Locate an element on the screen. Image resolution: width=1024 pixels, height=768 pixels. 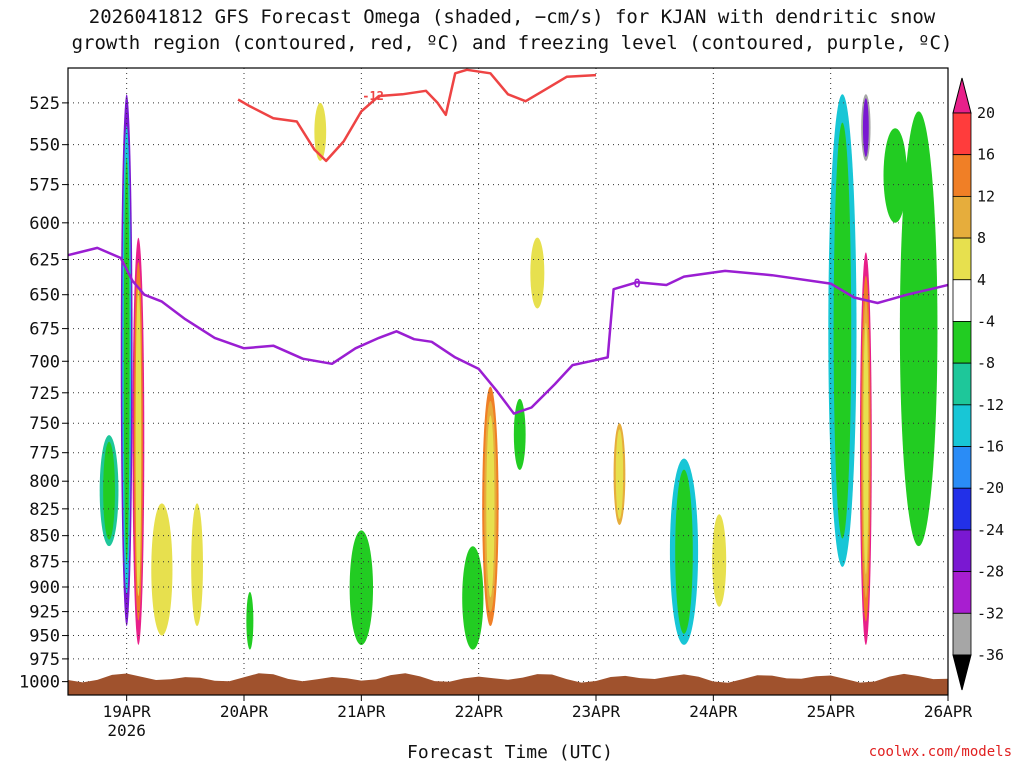
colorbar-label-8: -16 is located at coordinates (990, 447).